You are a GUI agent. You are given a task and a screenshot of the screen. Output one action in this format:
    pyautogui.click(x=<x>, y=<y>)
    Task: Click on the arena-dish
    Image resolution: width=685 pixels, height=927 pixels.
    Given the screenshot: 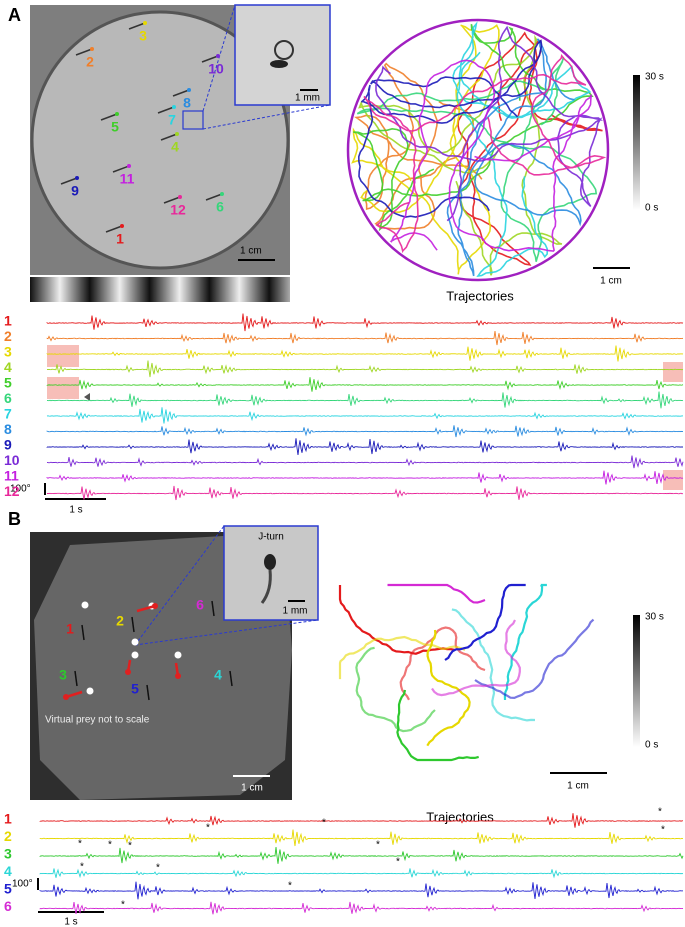 What is the action you would take?
    pyautogui.click(x=160, y=140)
    